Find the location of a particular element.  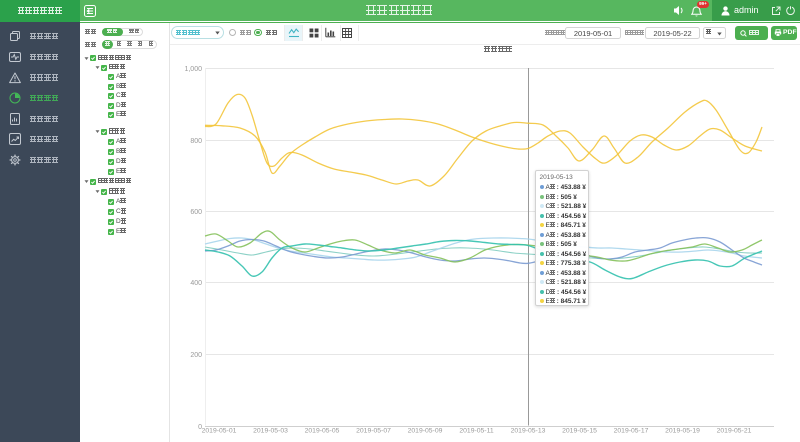

svg-text: 2019-05-17 is located at coordinates (631, 431).